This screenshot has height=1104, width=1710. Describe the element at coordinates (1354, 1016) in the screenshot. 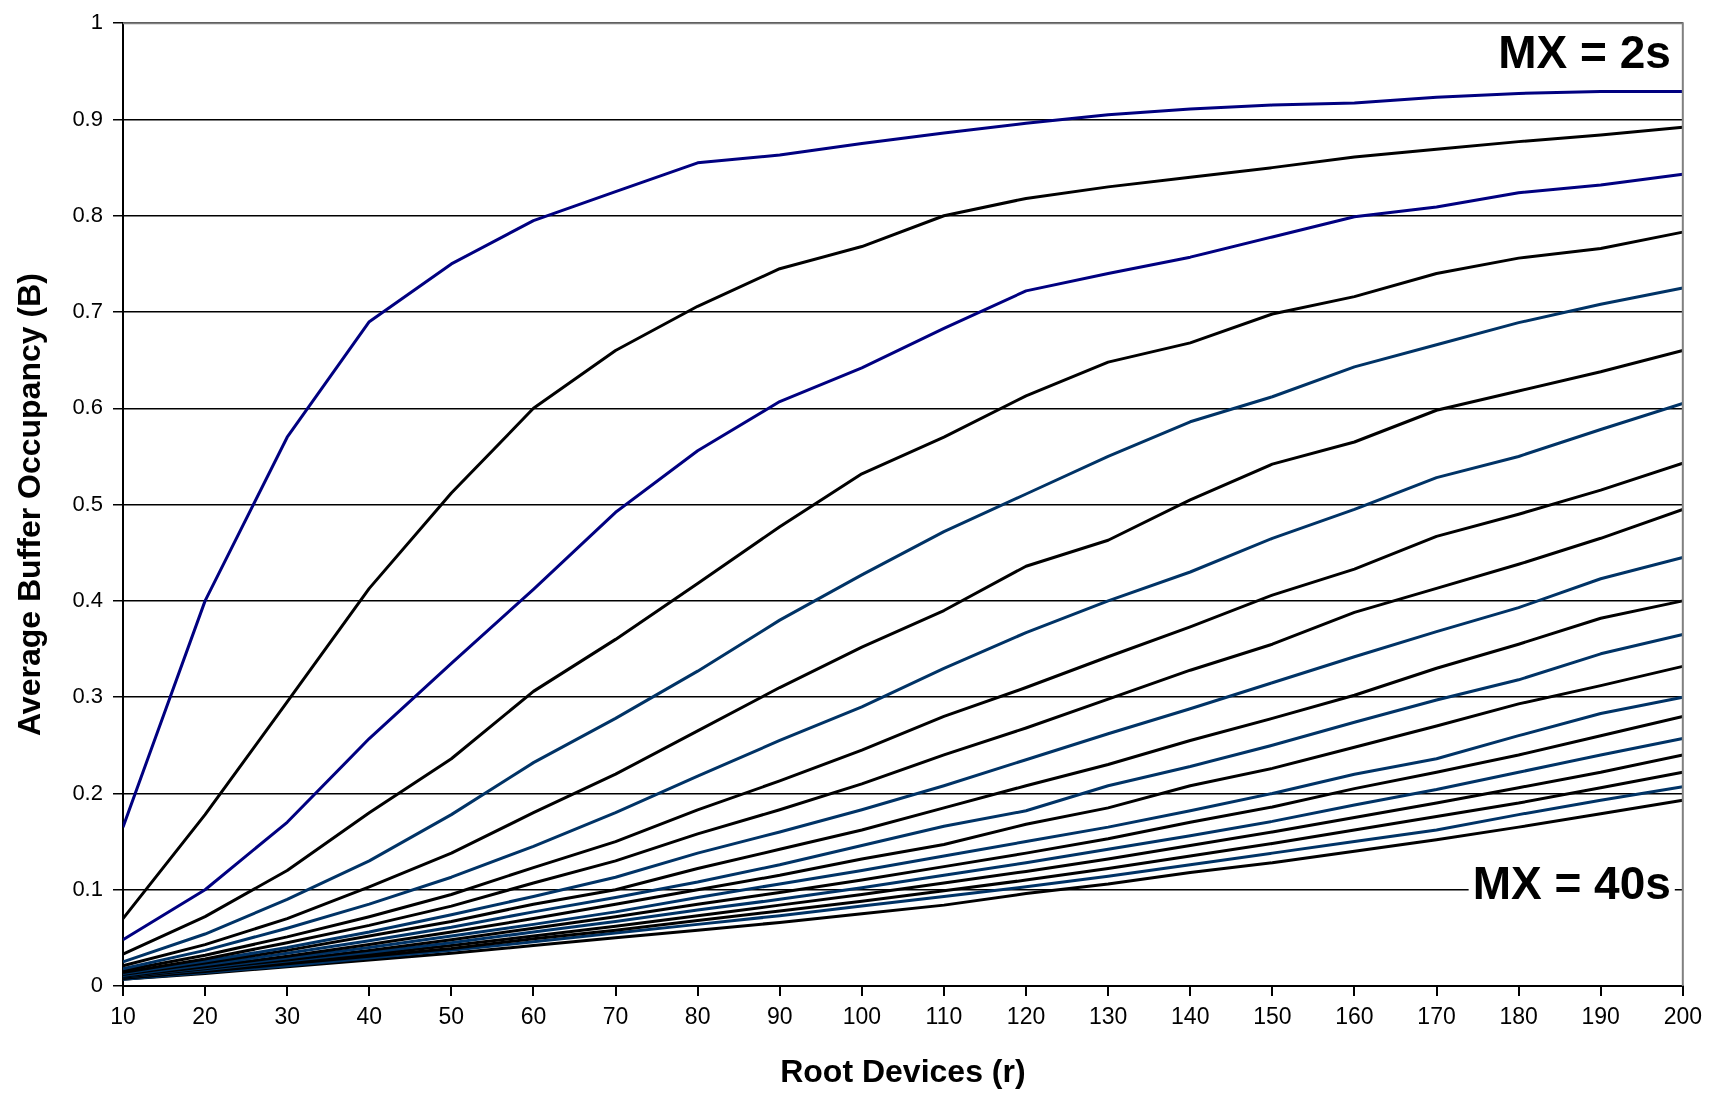

I see `x-tick-label: 160` at that location.